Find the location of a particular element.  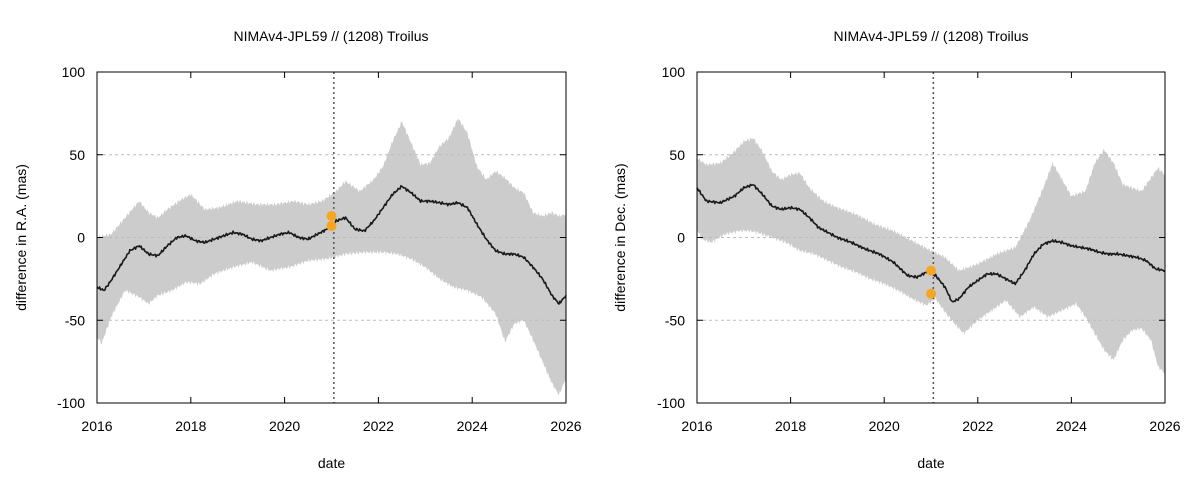

y-axis-label: difference in Dec. (mas) is located at coordinates (620, 237).